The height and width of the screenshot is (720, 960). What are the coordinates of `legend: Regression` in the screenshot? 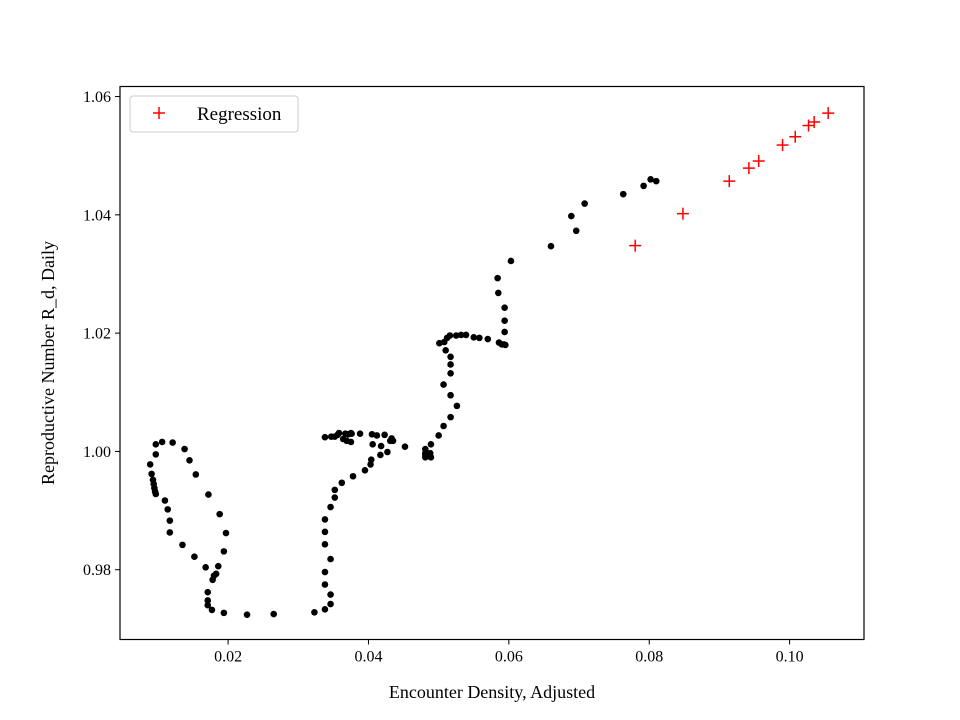 It's located at (214, 114).